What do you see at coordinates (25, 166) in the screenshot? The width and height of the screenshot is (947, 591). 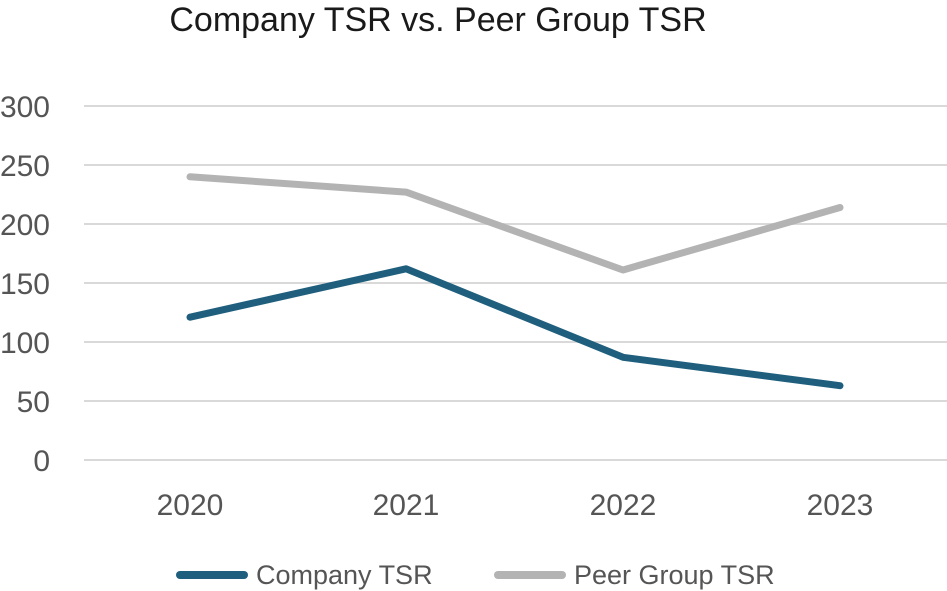 I see `y-tick-label: 250` at bounding box center [25, 166].